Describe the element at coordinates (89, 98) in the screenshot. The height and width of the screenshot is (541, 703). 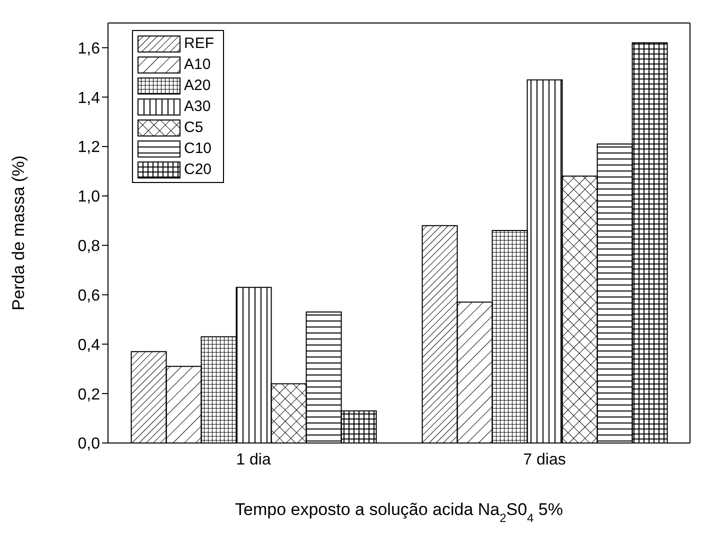
I see `y-tick-label: 1,4` at that location.